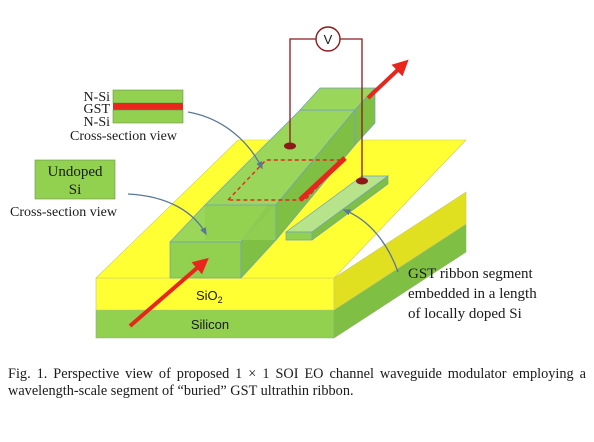 This screenshot has width=594, height=442. What do you see at coordinates (148, 96) in the screenshot?
I see `nsi-top-block` at bounding box center [148, 96].